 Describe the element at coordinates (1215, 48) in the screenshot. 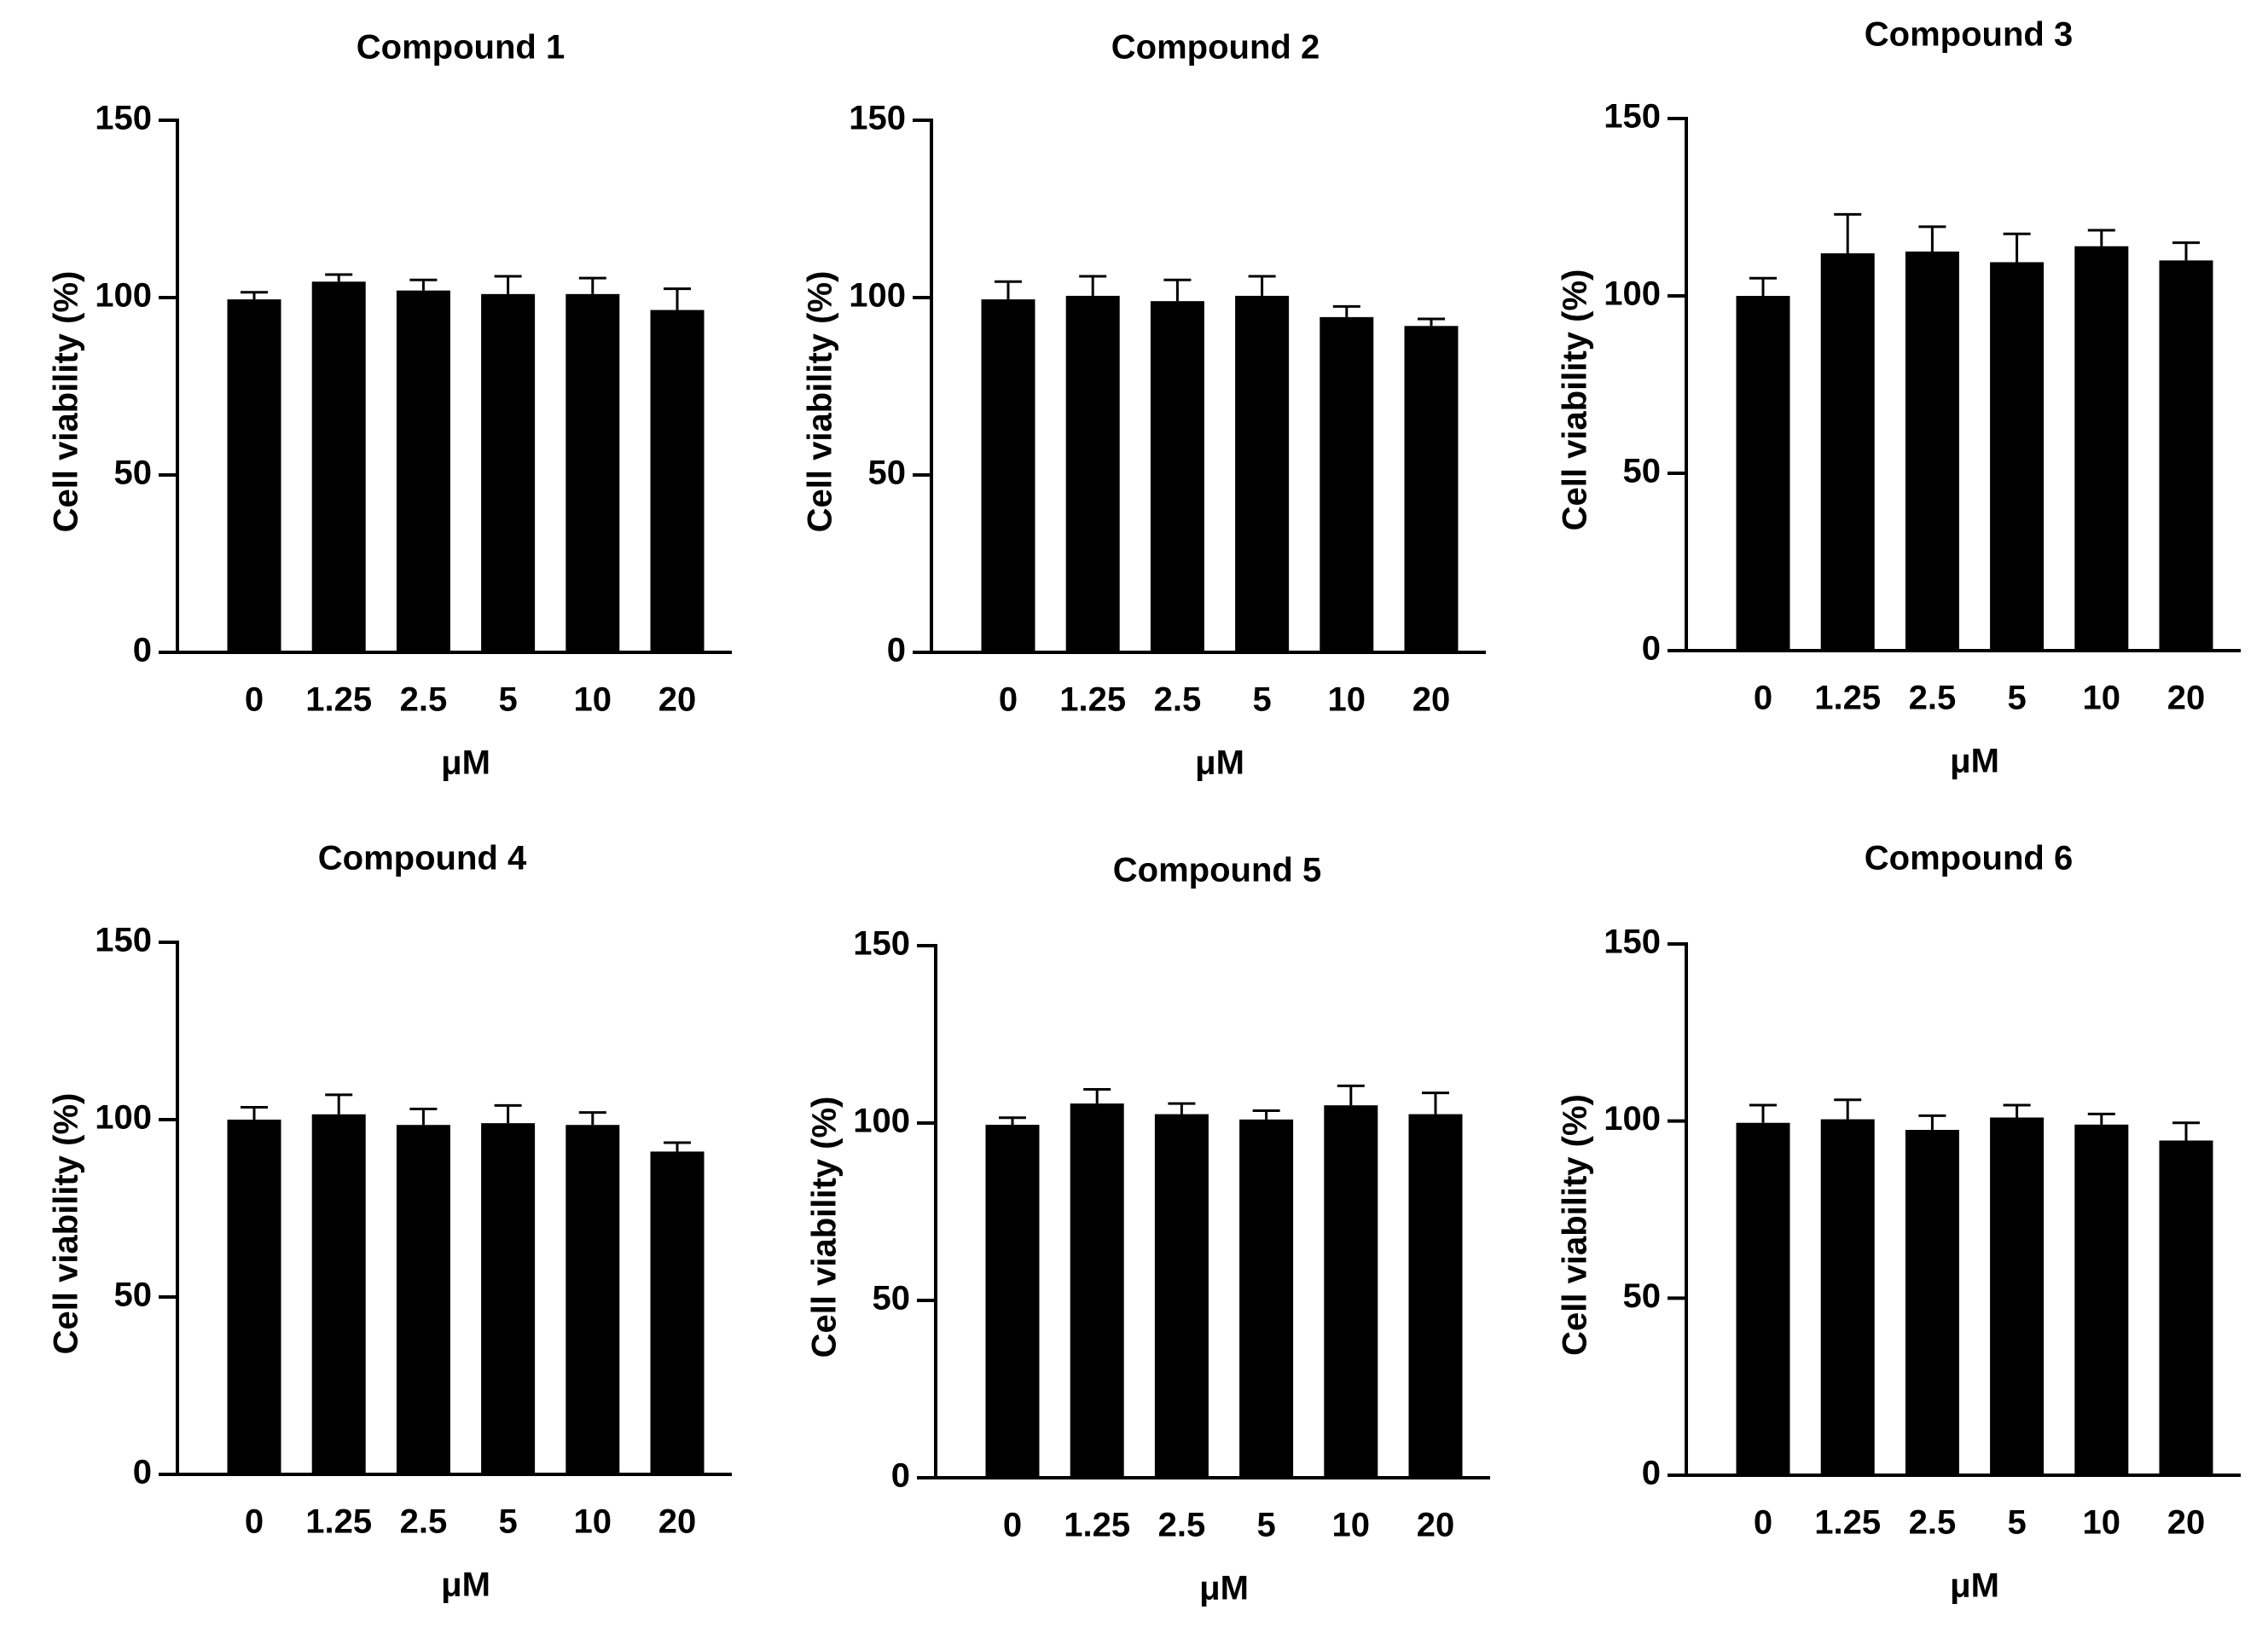

I see `chart-title: Compound 2` at that location.